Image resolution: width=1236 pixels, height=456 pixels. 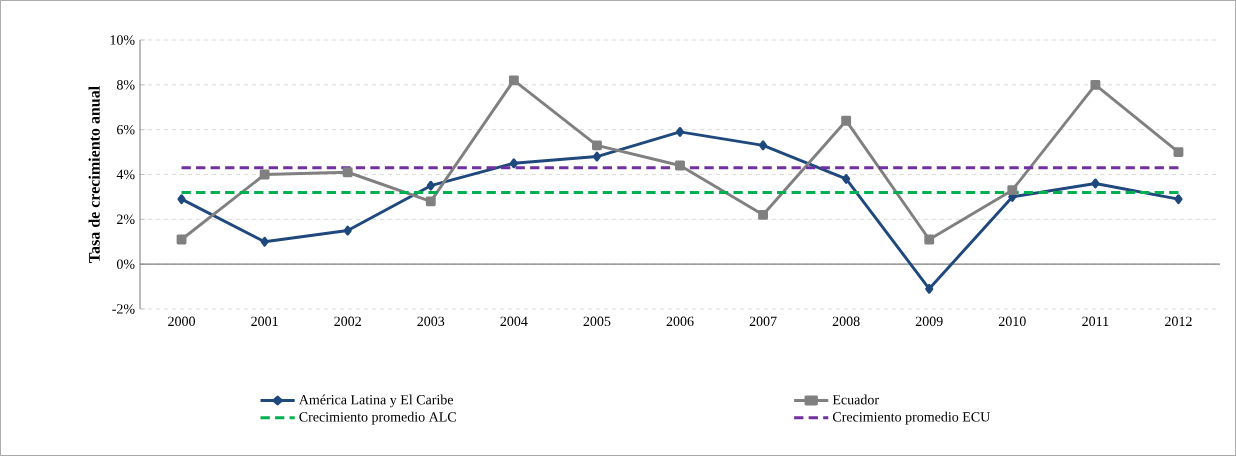 I want to click on y-tick-label: 6%, so click(x=126, y=129).